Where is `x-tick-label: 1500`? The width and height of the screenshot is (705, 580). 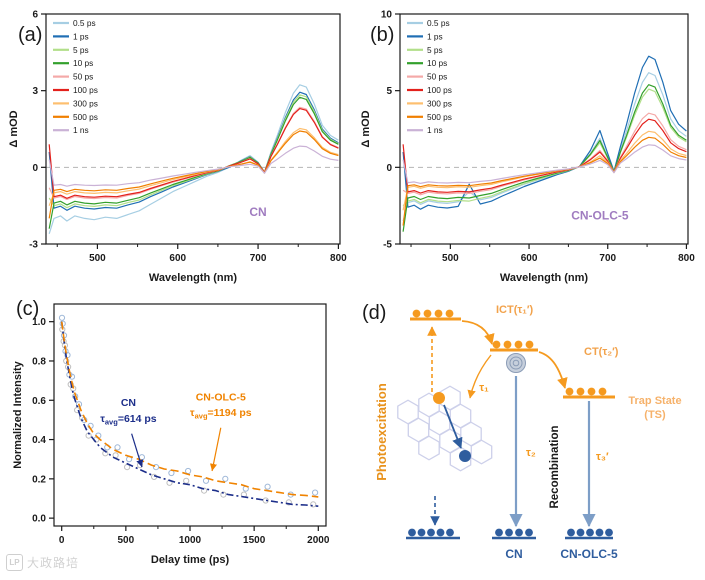 x-tick-label: 1500 is located at coordinates (254, 540).